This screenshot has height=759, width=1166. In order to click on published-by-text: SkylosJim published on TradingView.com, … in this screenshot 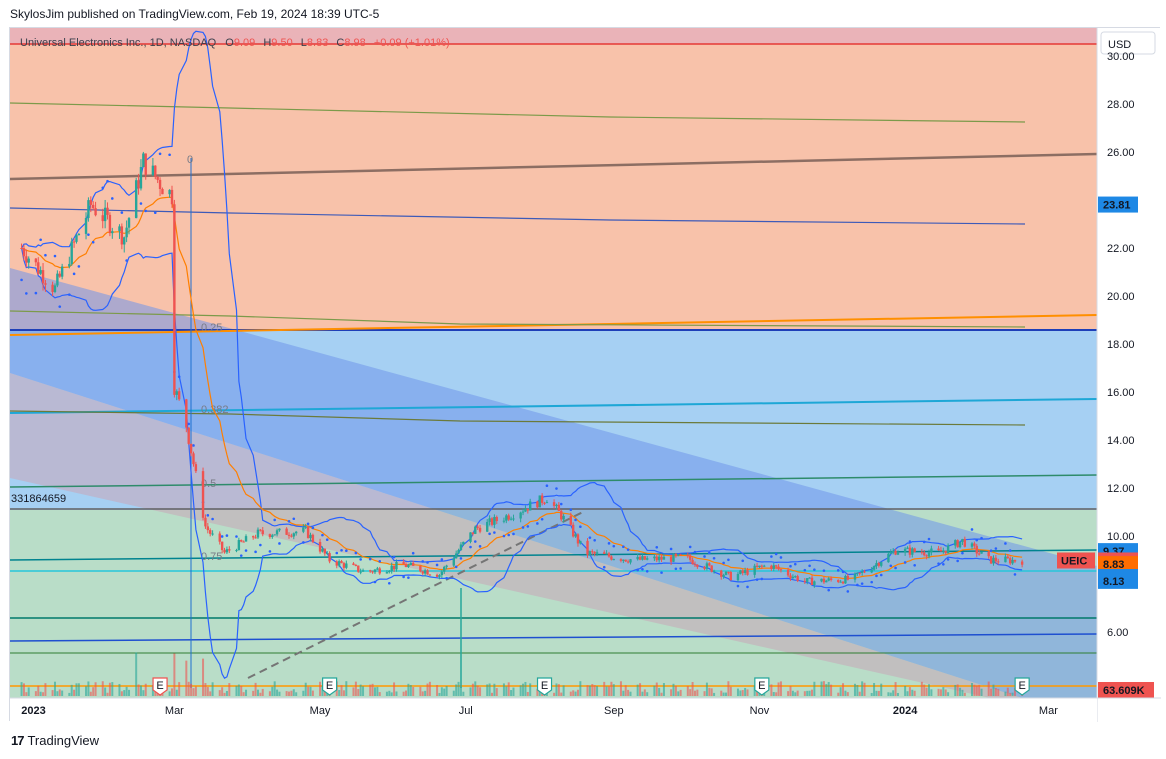, I will do `click(195, 14)`.